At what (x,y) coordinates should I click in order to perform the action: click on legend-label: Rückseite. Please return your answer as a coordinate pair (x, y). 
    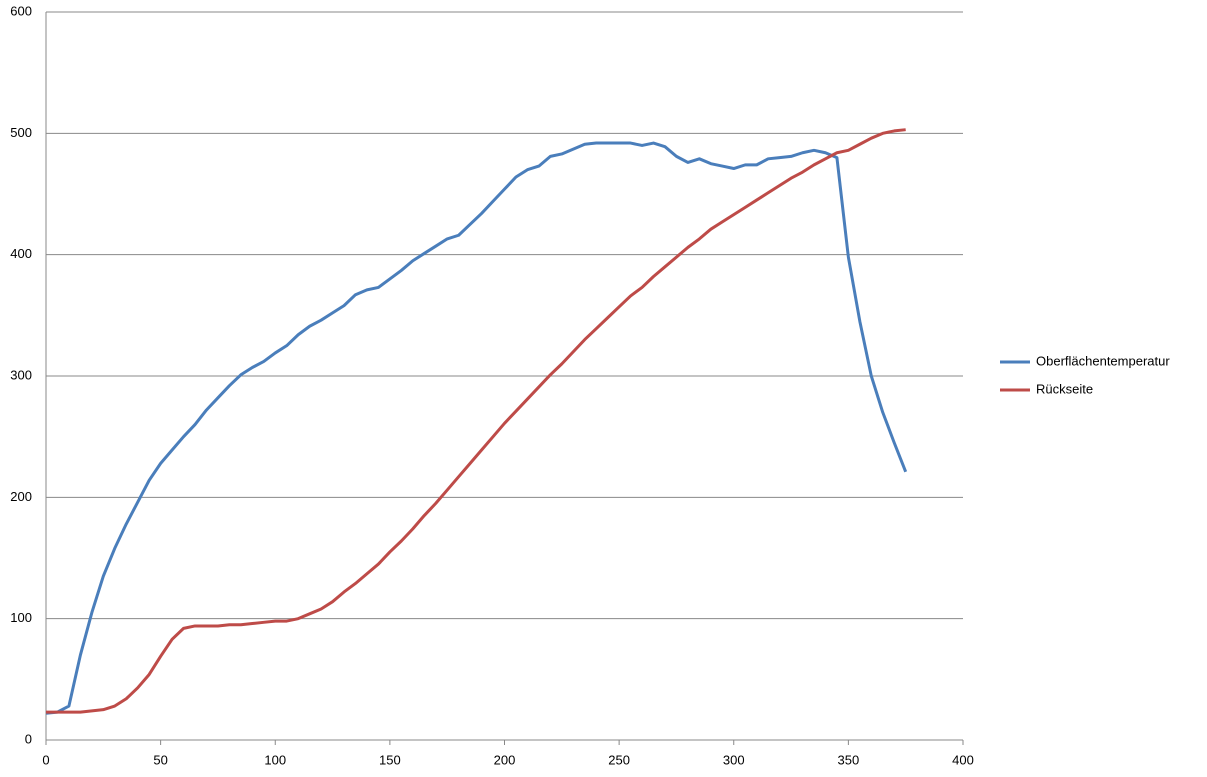
    Looking at the image, I should click on (1064, 388).